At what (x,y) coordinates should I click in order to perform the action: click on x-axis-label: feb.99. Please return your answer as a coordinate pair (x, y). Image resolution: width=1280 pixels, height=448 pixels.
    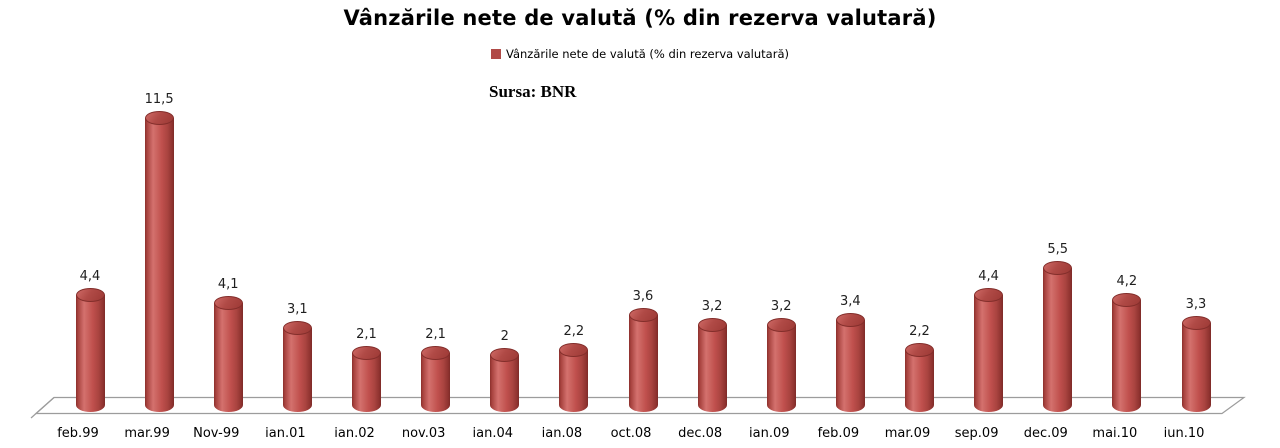
    Looking at the image, I should click on (78, 433).